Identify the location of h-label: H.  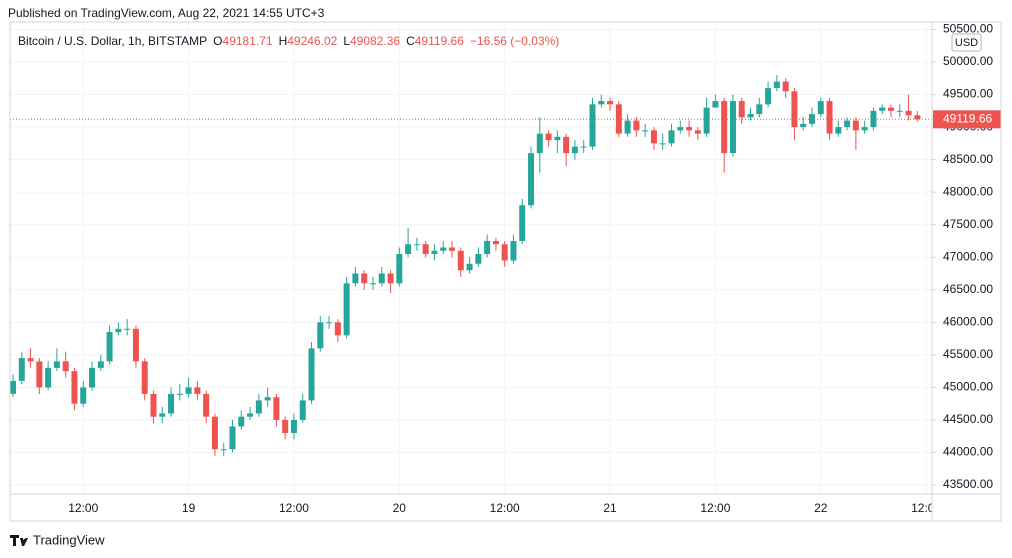
(283, 41).